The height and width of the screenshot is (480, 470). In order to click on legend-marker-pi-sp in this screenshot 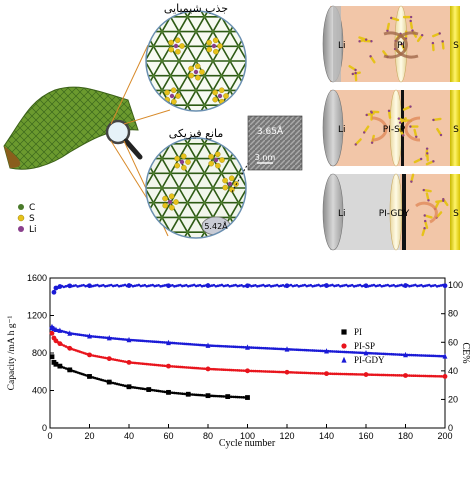, I will do `click(344, 346)`.